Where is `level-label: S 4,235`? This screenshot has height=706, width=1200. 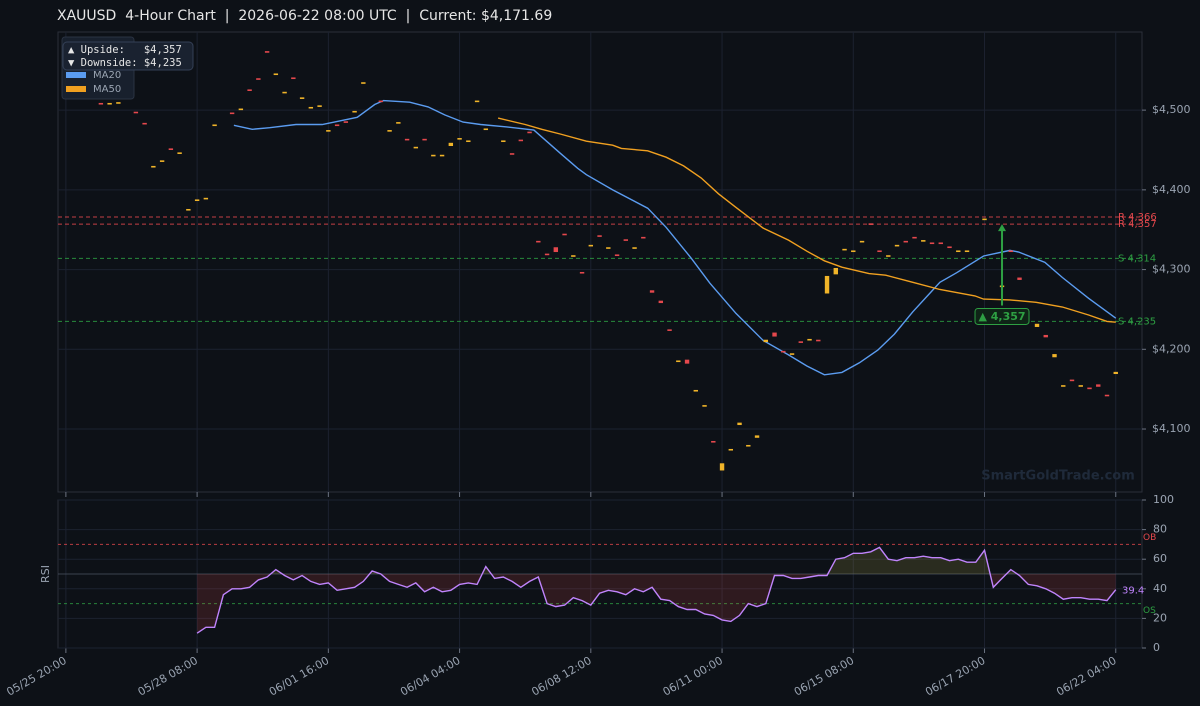
level-label: S 4,235 is located at coordinates (1137, 321).